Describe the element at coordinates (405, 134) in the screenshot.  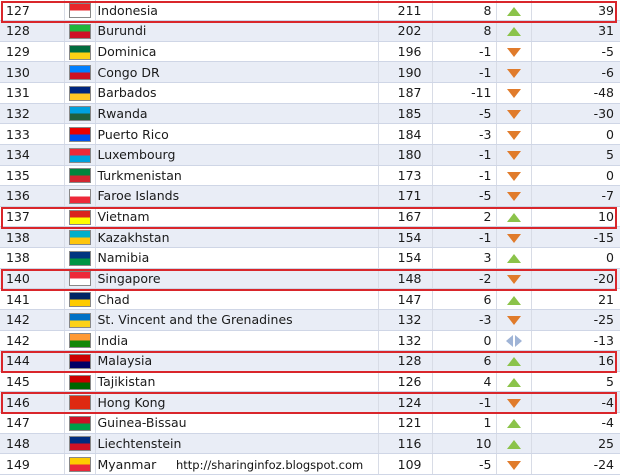
I see `points-cell: 184` at that location.